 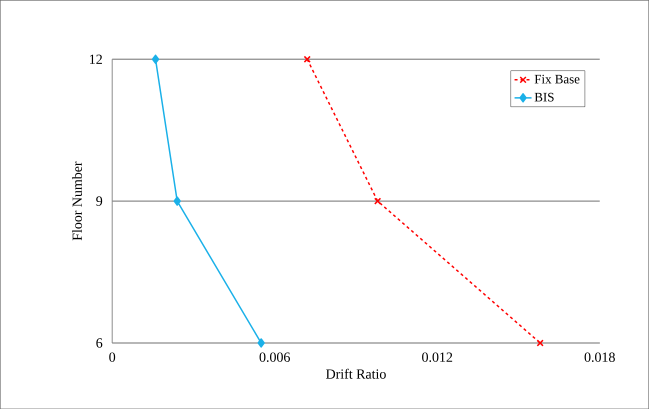 What do you see at coordinates (96, 59) in the screenshot?
I see `y-tick-label: 12` at bounding box center [96, 59].